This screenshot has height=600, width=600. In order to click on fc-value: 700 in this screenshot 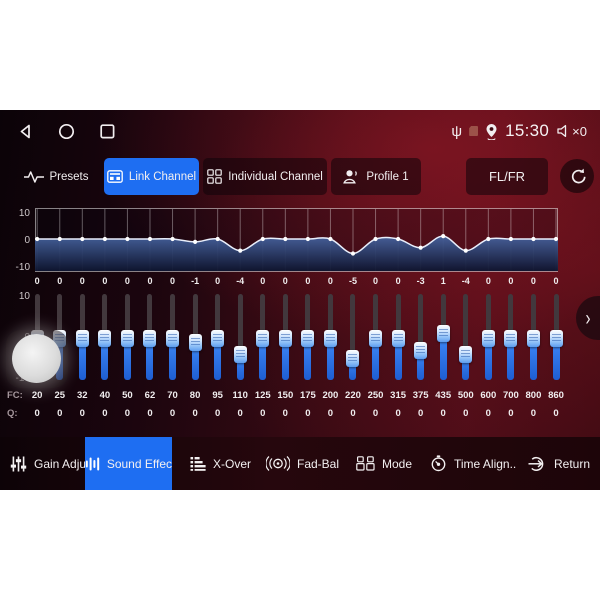, I will do `click(510, 395)`.